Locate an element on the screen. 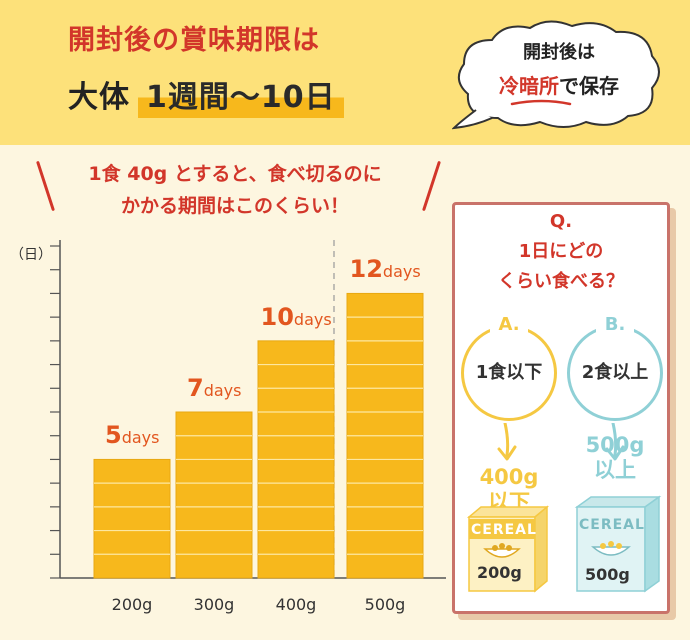  cloud-highlight: 冷暗所 is located at coordinates (529, 86).